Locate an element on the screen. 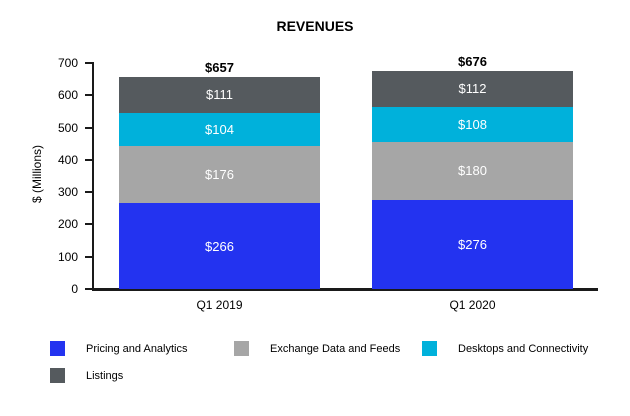  bar-segment-pricing-and-analytics: $266 is located at coordinates (219, 246).